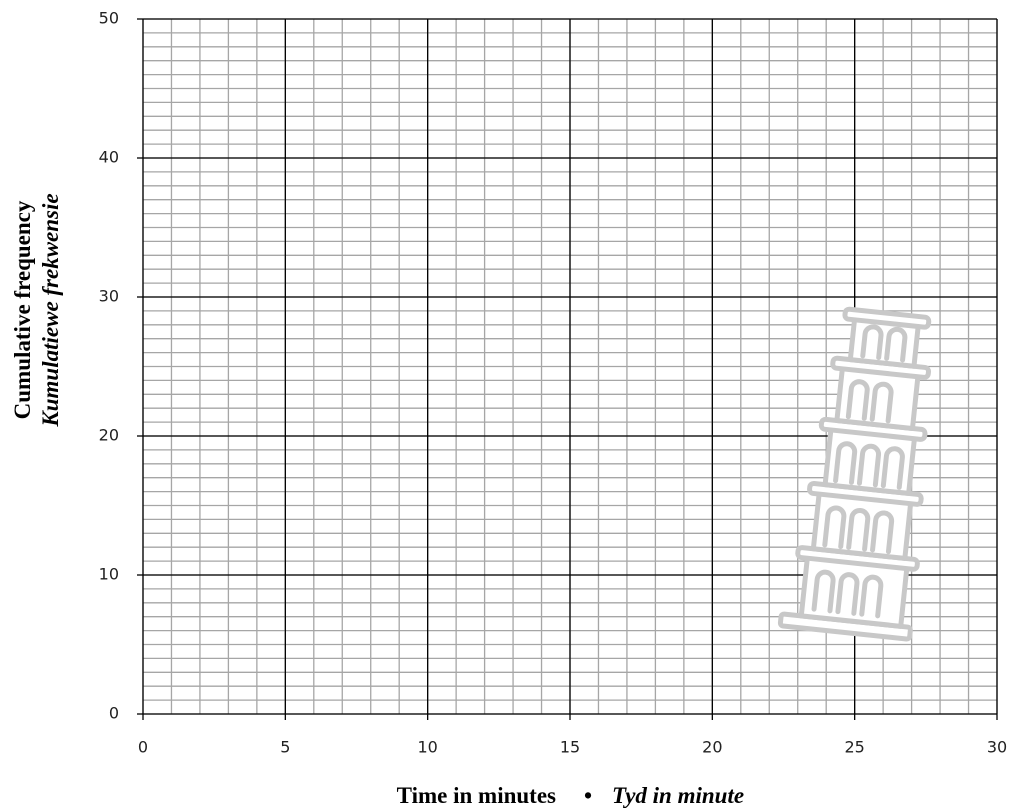 The width and height of the screenshot is (1014, 810). I want to click on x-tick-label: 25, so click(854, 747).